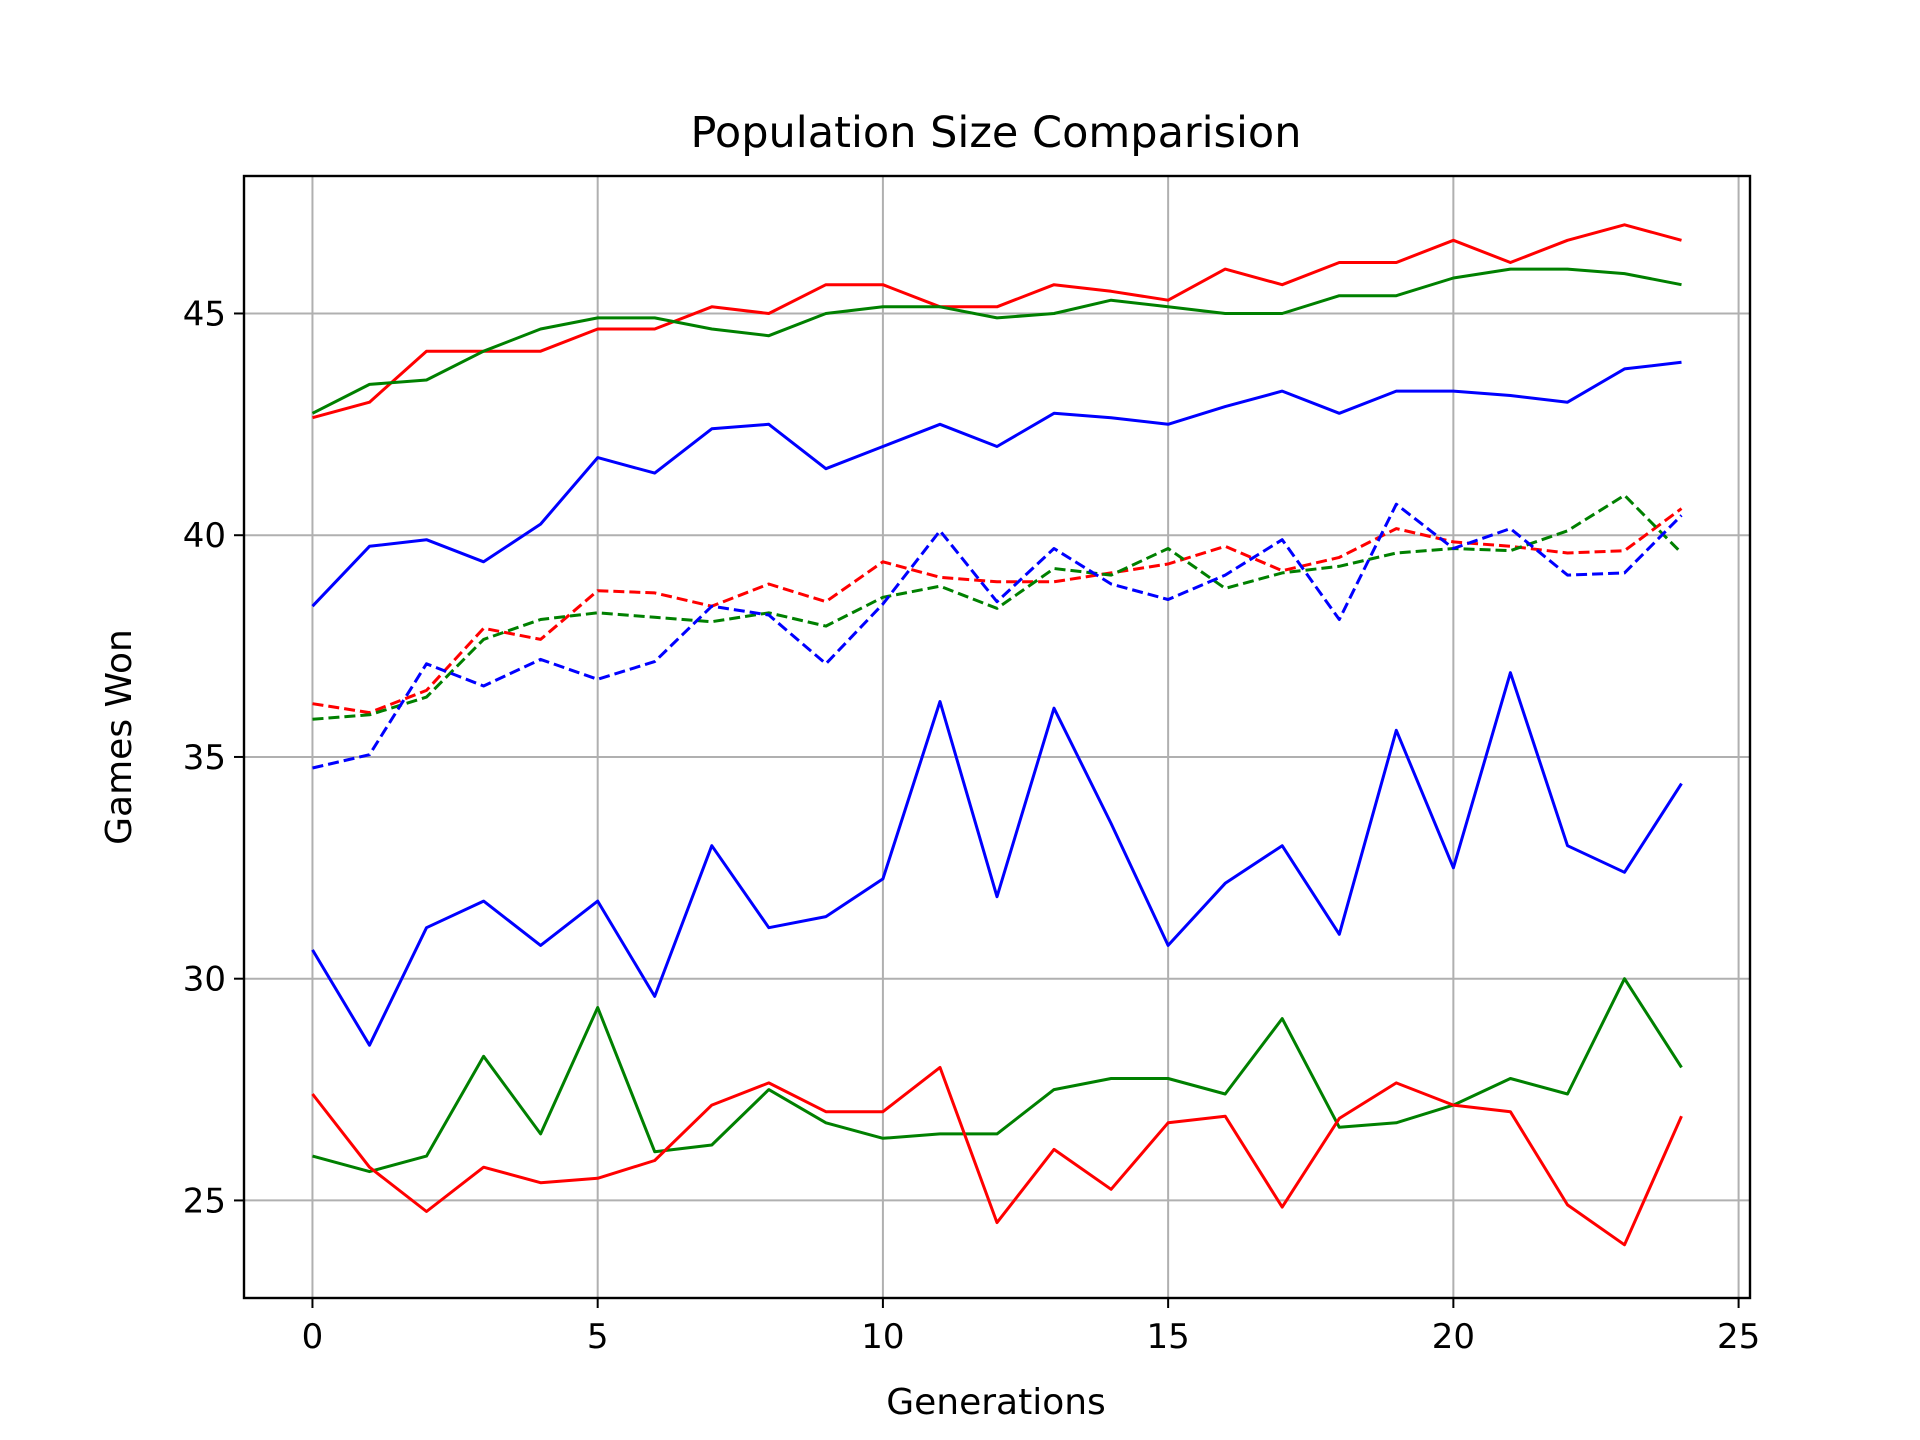  What do you see at coordinates (996, 133) in the screenshot?
I see `chart-title: Population Size Comparision` at bounding box center [996, 133].